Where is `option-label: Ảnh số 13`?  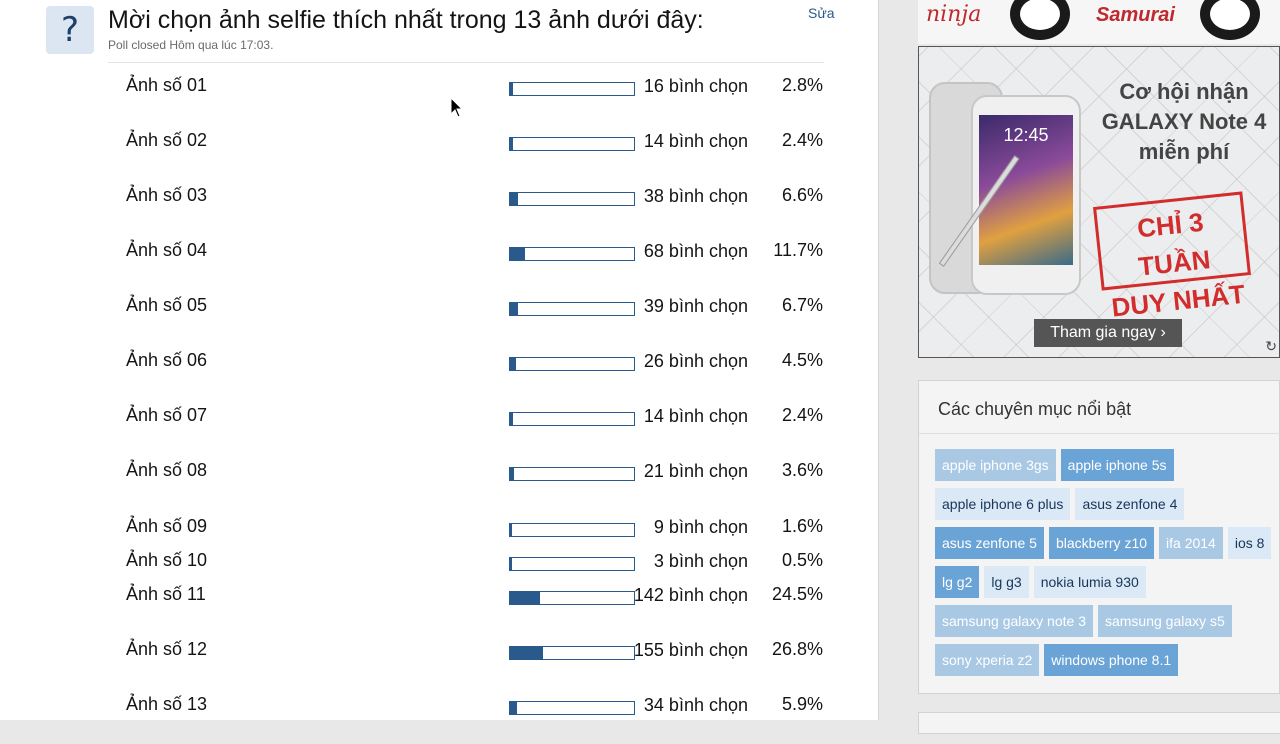 option-label: Ảnh số 13 is located at coordinates (167, 704).